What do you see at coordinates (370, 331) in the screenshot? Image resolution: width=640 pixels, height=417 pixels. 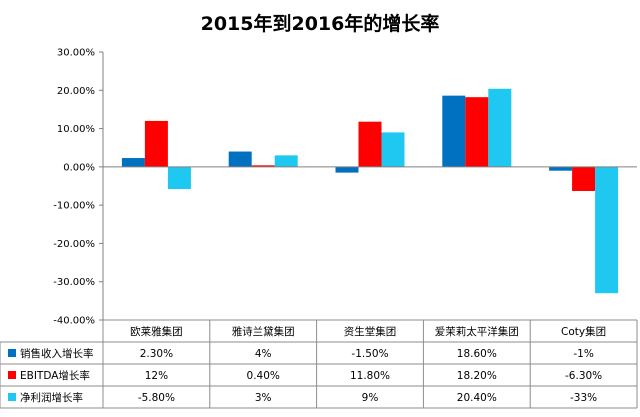 I see `category-label: 资生堂集团` at bounding box center [370, 331].